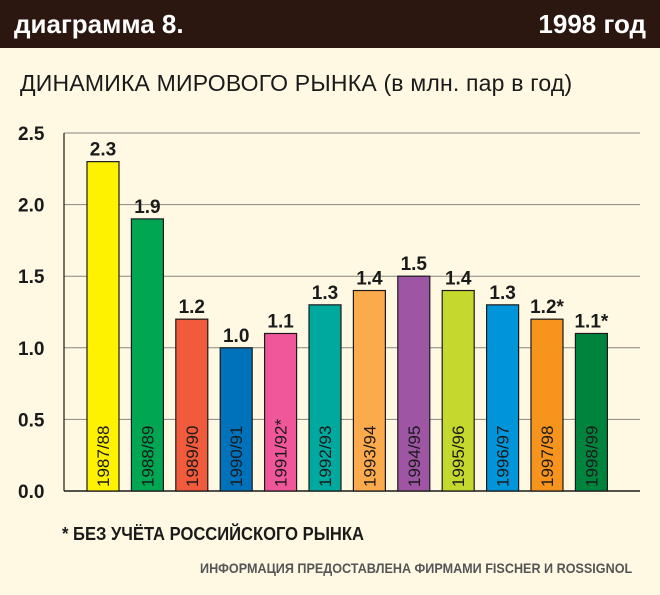 This screenshot has height=595, width=660. I want to click on y-tick-label: 2.0, so click(31, 206).